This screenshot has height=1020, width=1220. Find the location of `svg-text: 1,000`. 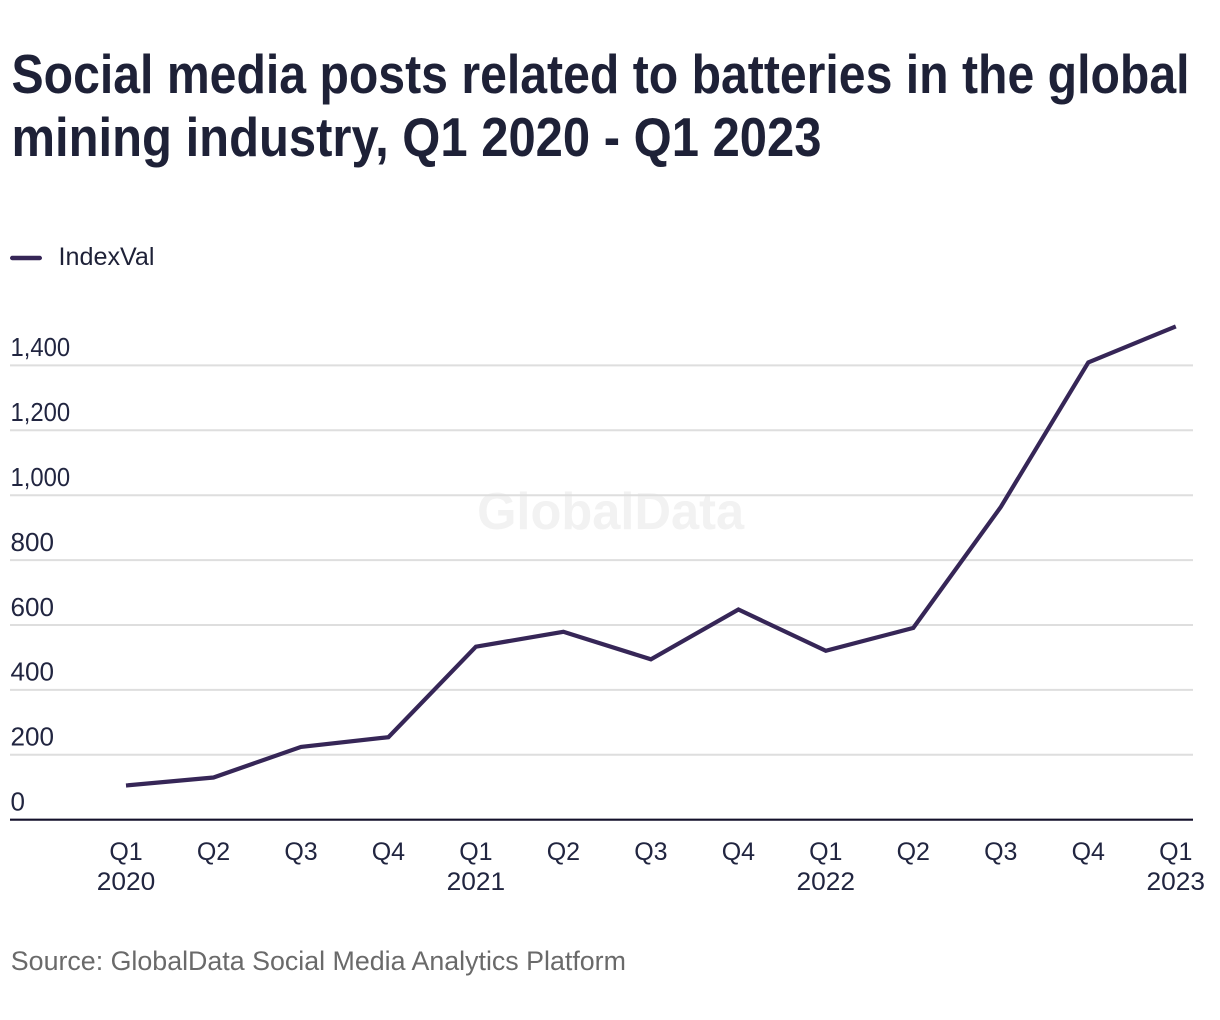

svg-text: 1,000 is located at coordinates (41, 477).